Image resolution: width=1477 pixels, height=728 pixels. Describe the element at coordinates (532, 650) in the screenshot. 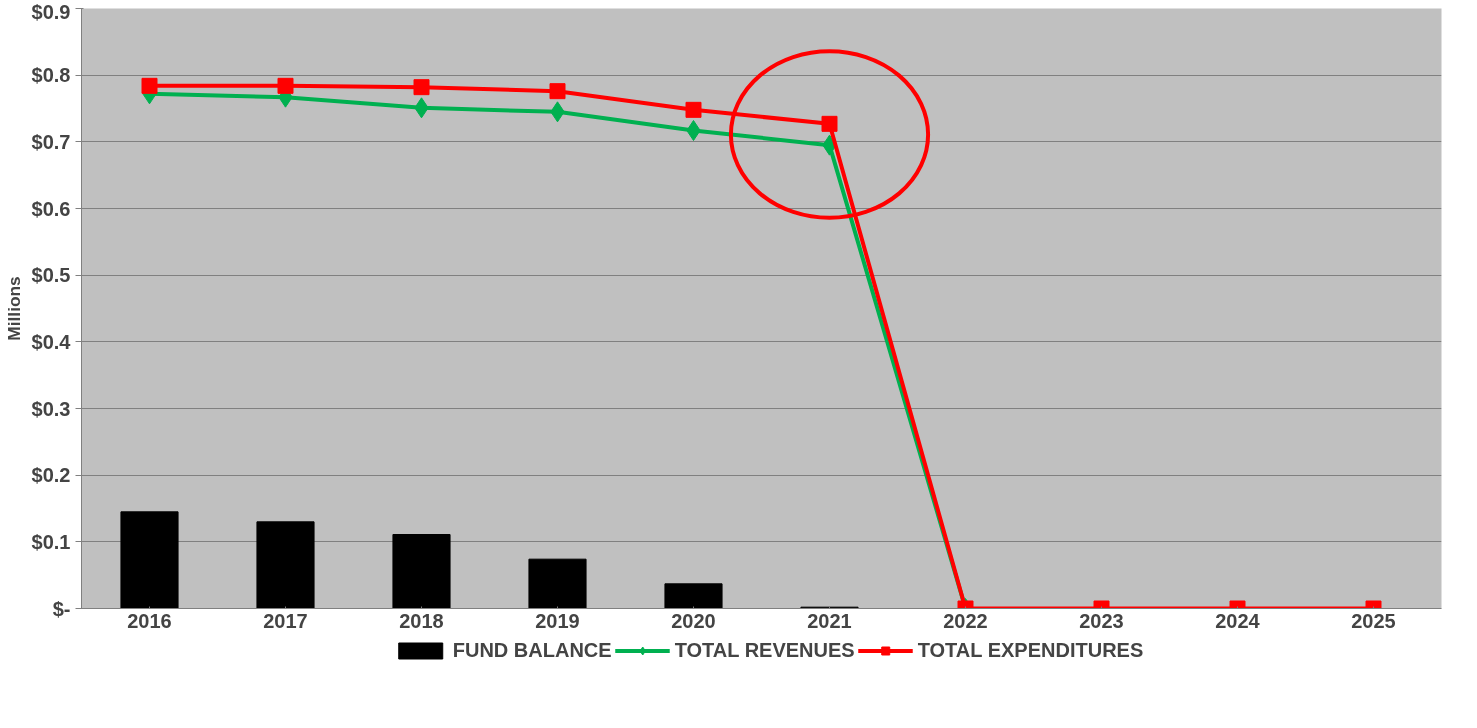

I see `legend-label: FUND BALANCE` at that location.